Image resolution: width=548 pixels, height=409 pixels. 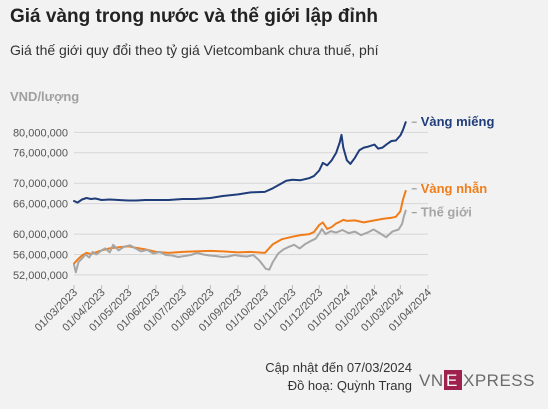 I want to click on chart-title: Giá vàng trong nước và thế giới lập đỉnh, so click(x=194, y=16).